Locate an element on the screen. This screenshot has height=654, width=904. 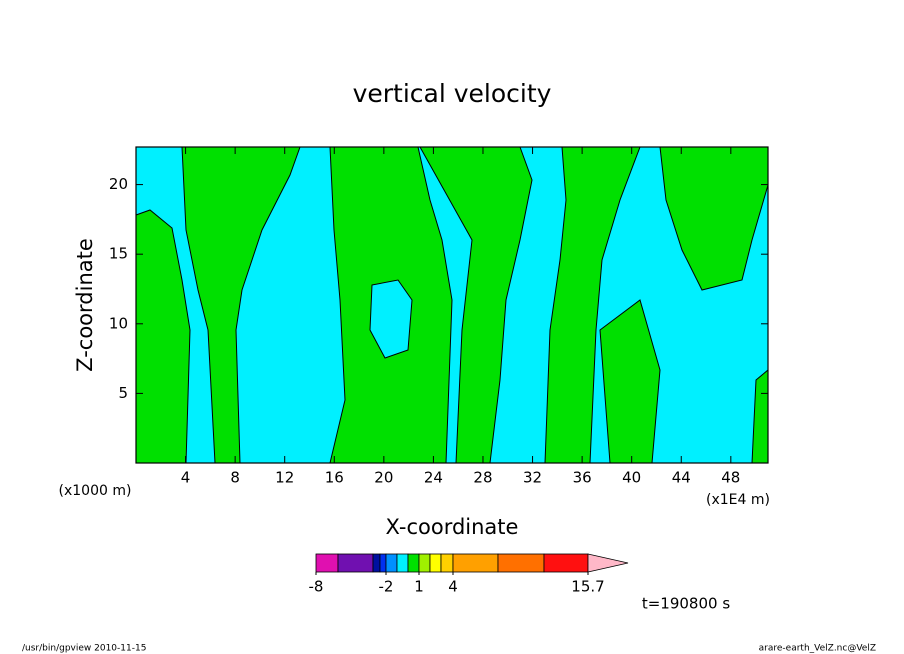
x-tick-label: 20 is located at coordinates (383, 478).